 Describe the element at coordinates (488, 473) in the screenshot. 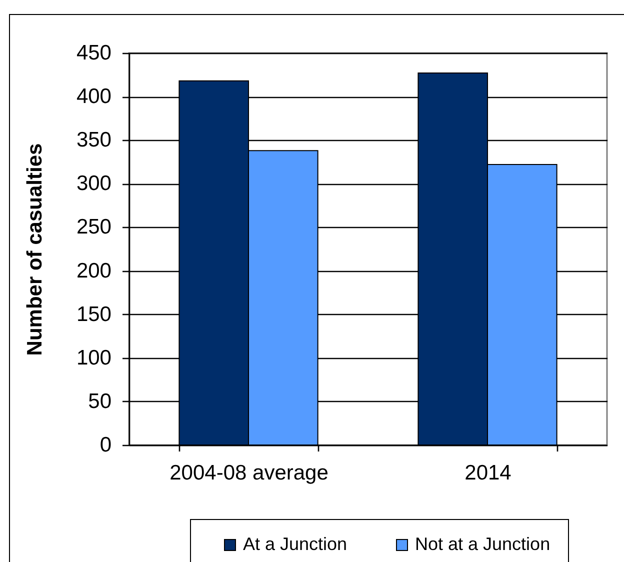

I see `x-tick-label: 2014` at that location.